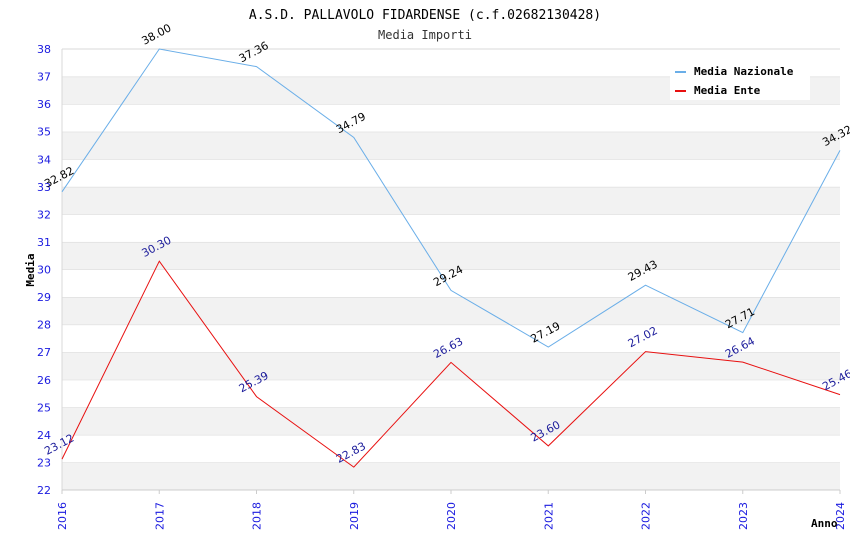 This screenshot has width=850, height=550. I want to click on y-tick-label: 29, so click(44, 297).